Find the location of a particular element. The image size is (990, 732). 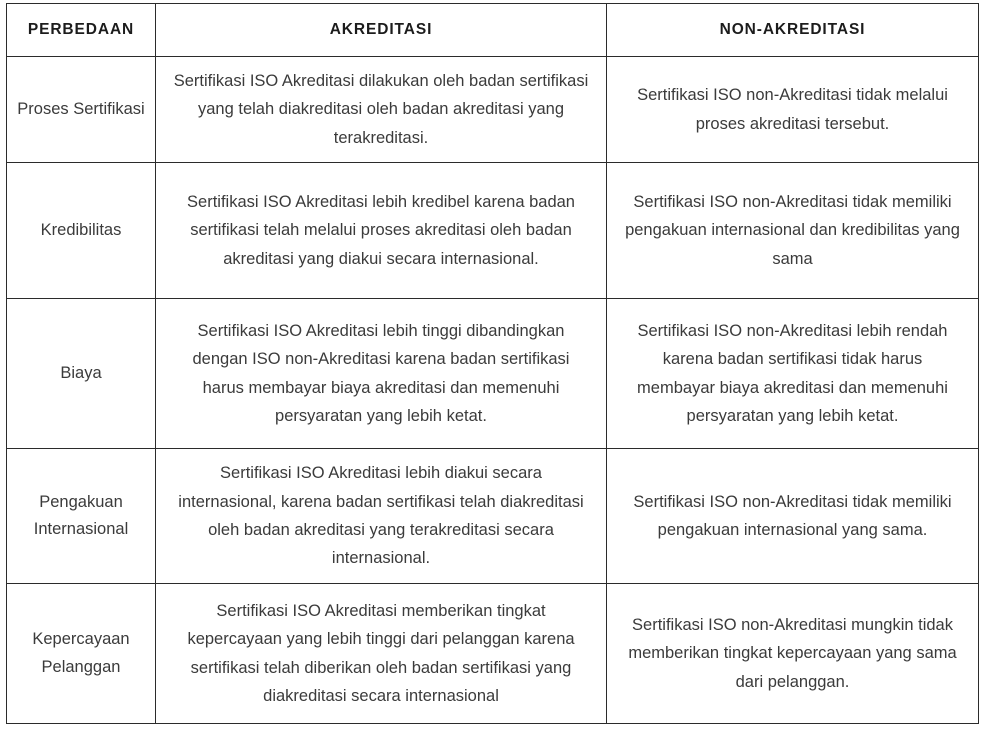

table-header: PERBEDAAN AKREDITASI NON-AKREDITASI is located at coordinates (492, 30).